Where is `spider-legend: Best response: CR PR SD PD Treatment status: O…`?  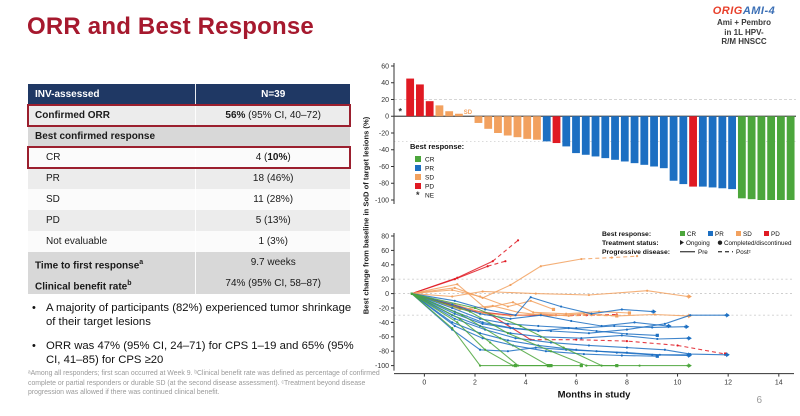
spider-legend: Best response: CR PR SD PD Treatment status: O… is located at coordinates (697, 243).